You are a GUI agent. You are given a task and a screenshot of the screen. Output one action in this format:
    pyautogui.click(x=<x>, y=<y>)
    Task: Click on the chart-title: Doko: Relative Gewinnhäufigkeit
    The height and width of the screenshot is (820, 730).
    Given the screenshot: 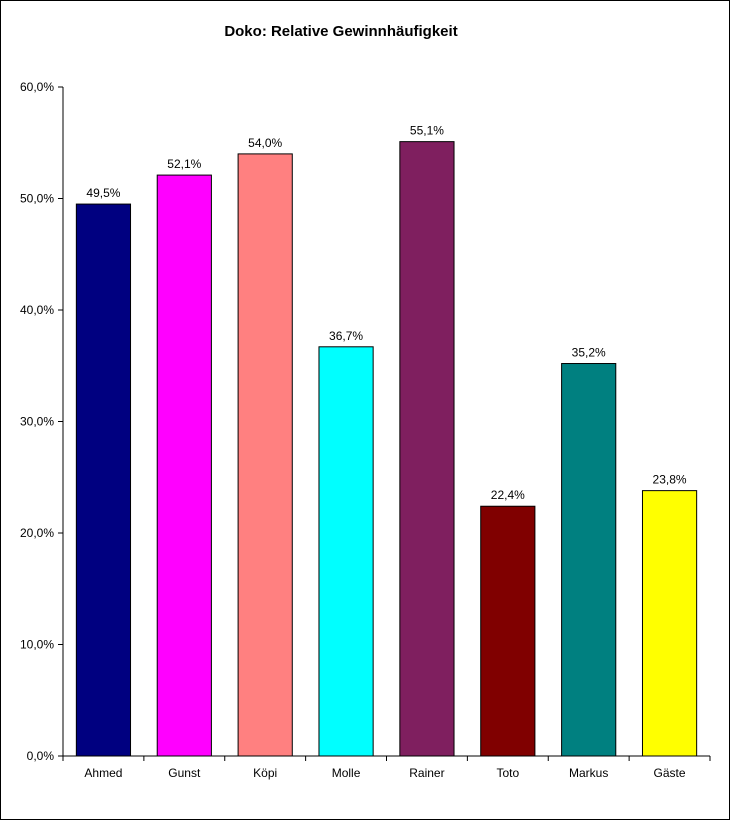 What is the action you would take?
    pyautogui.click(x=341, y=31)
    